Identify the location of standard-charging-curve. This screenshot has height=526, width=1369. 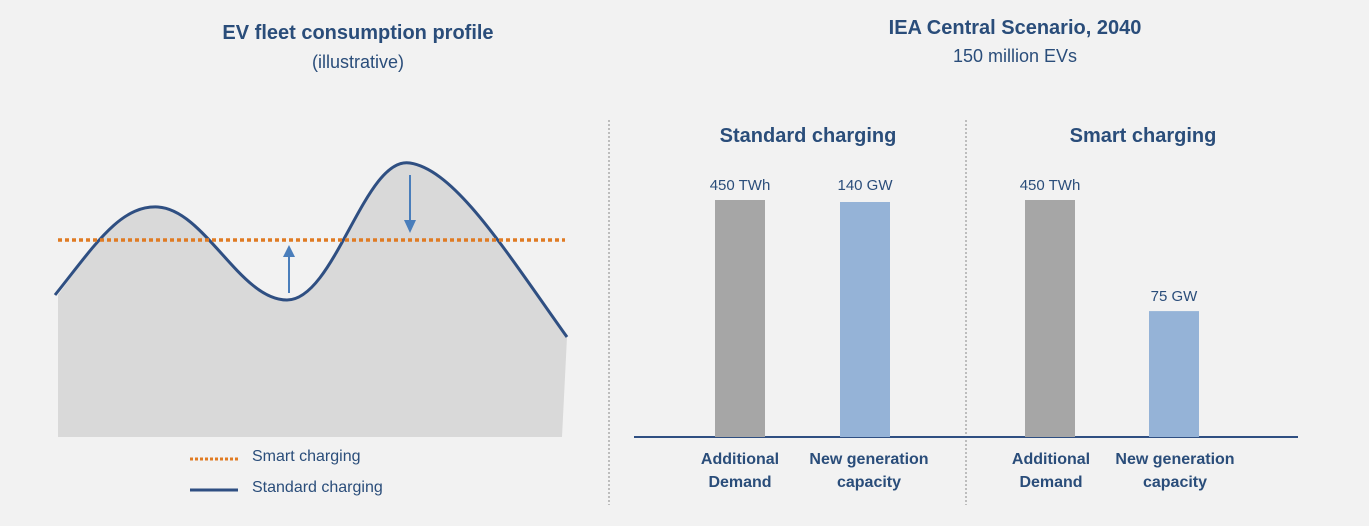
(311, 249).